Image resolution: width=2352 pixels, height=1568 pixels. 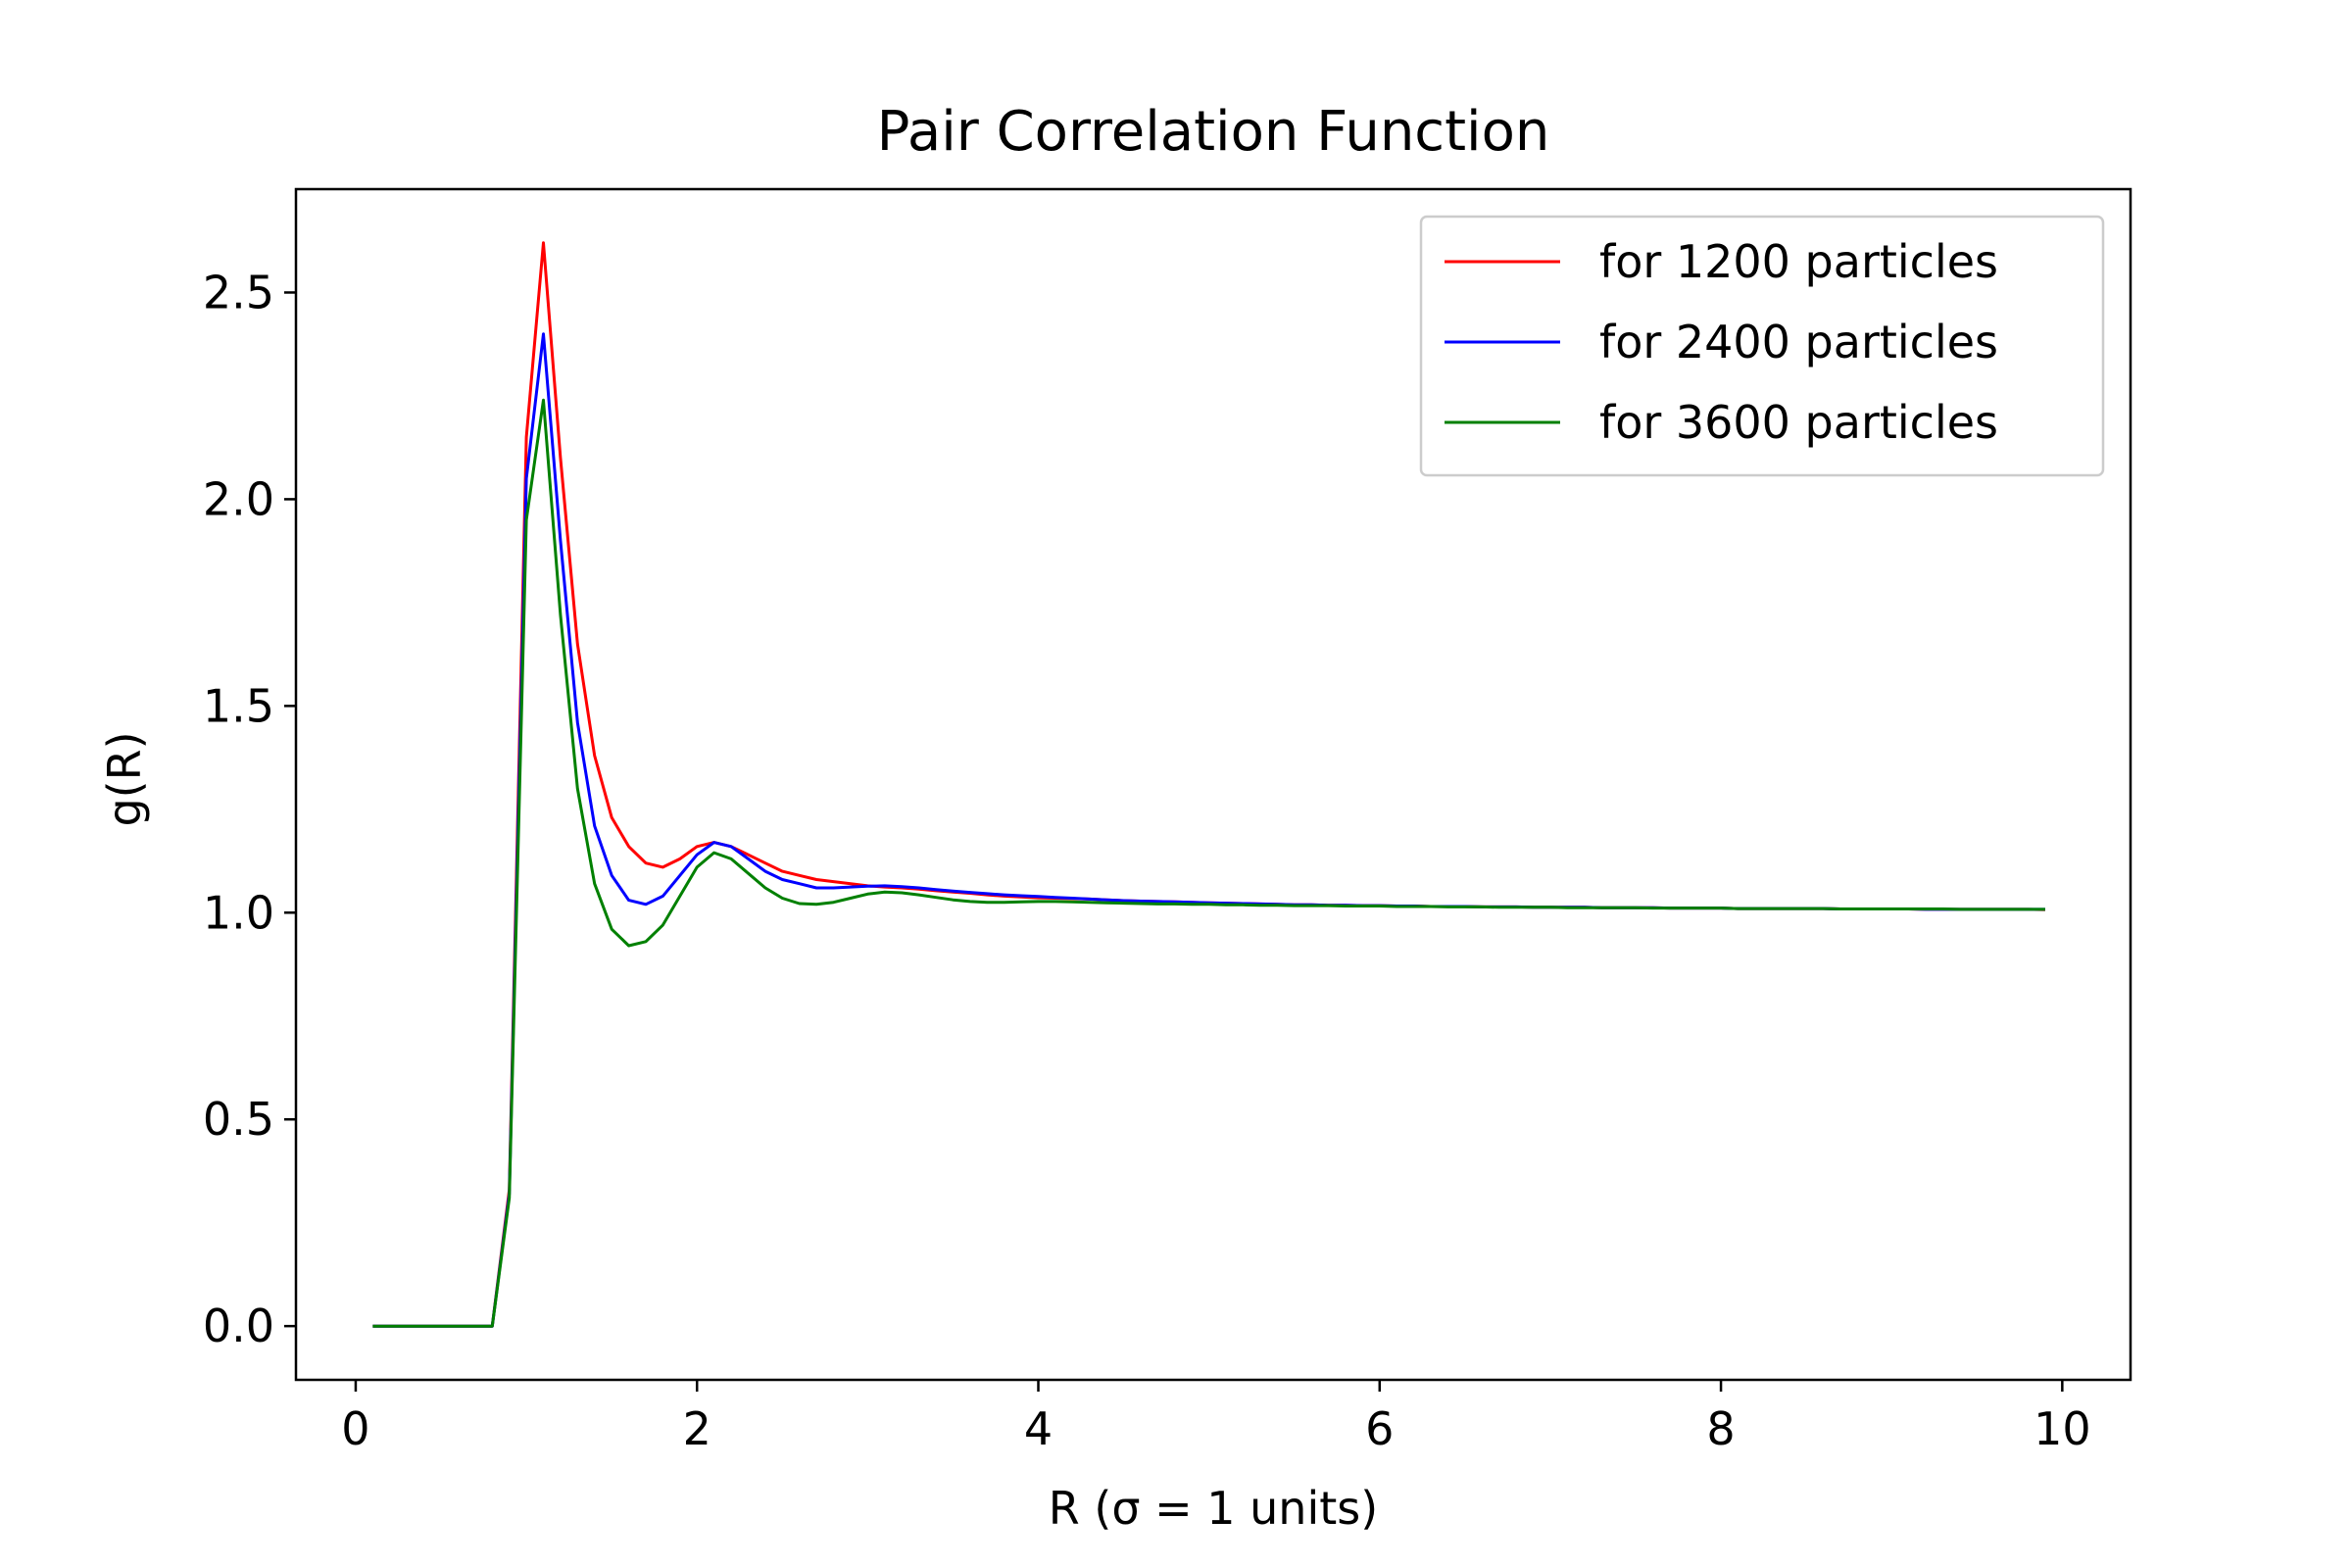 What do you see at coordinates (1798, 342) in the screenshot?
I see `legend-label-2: for 2400 particles` at bounding box center [1798, 342].